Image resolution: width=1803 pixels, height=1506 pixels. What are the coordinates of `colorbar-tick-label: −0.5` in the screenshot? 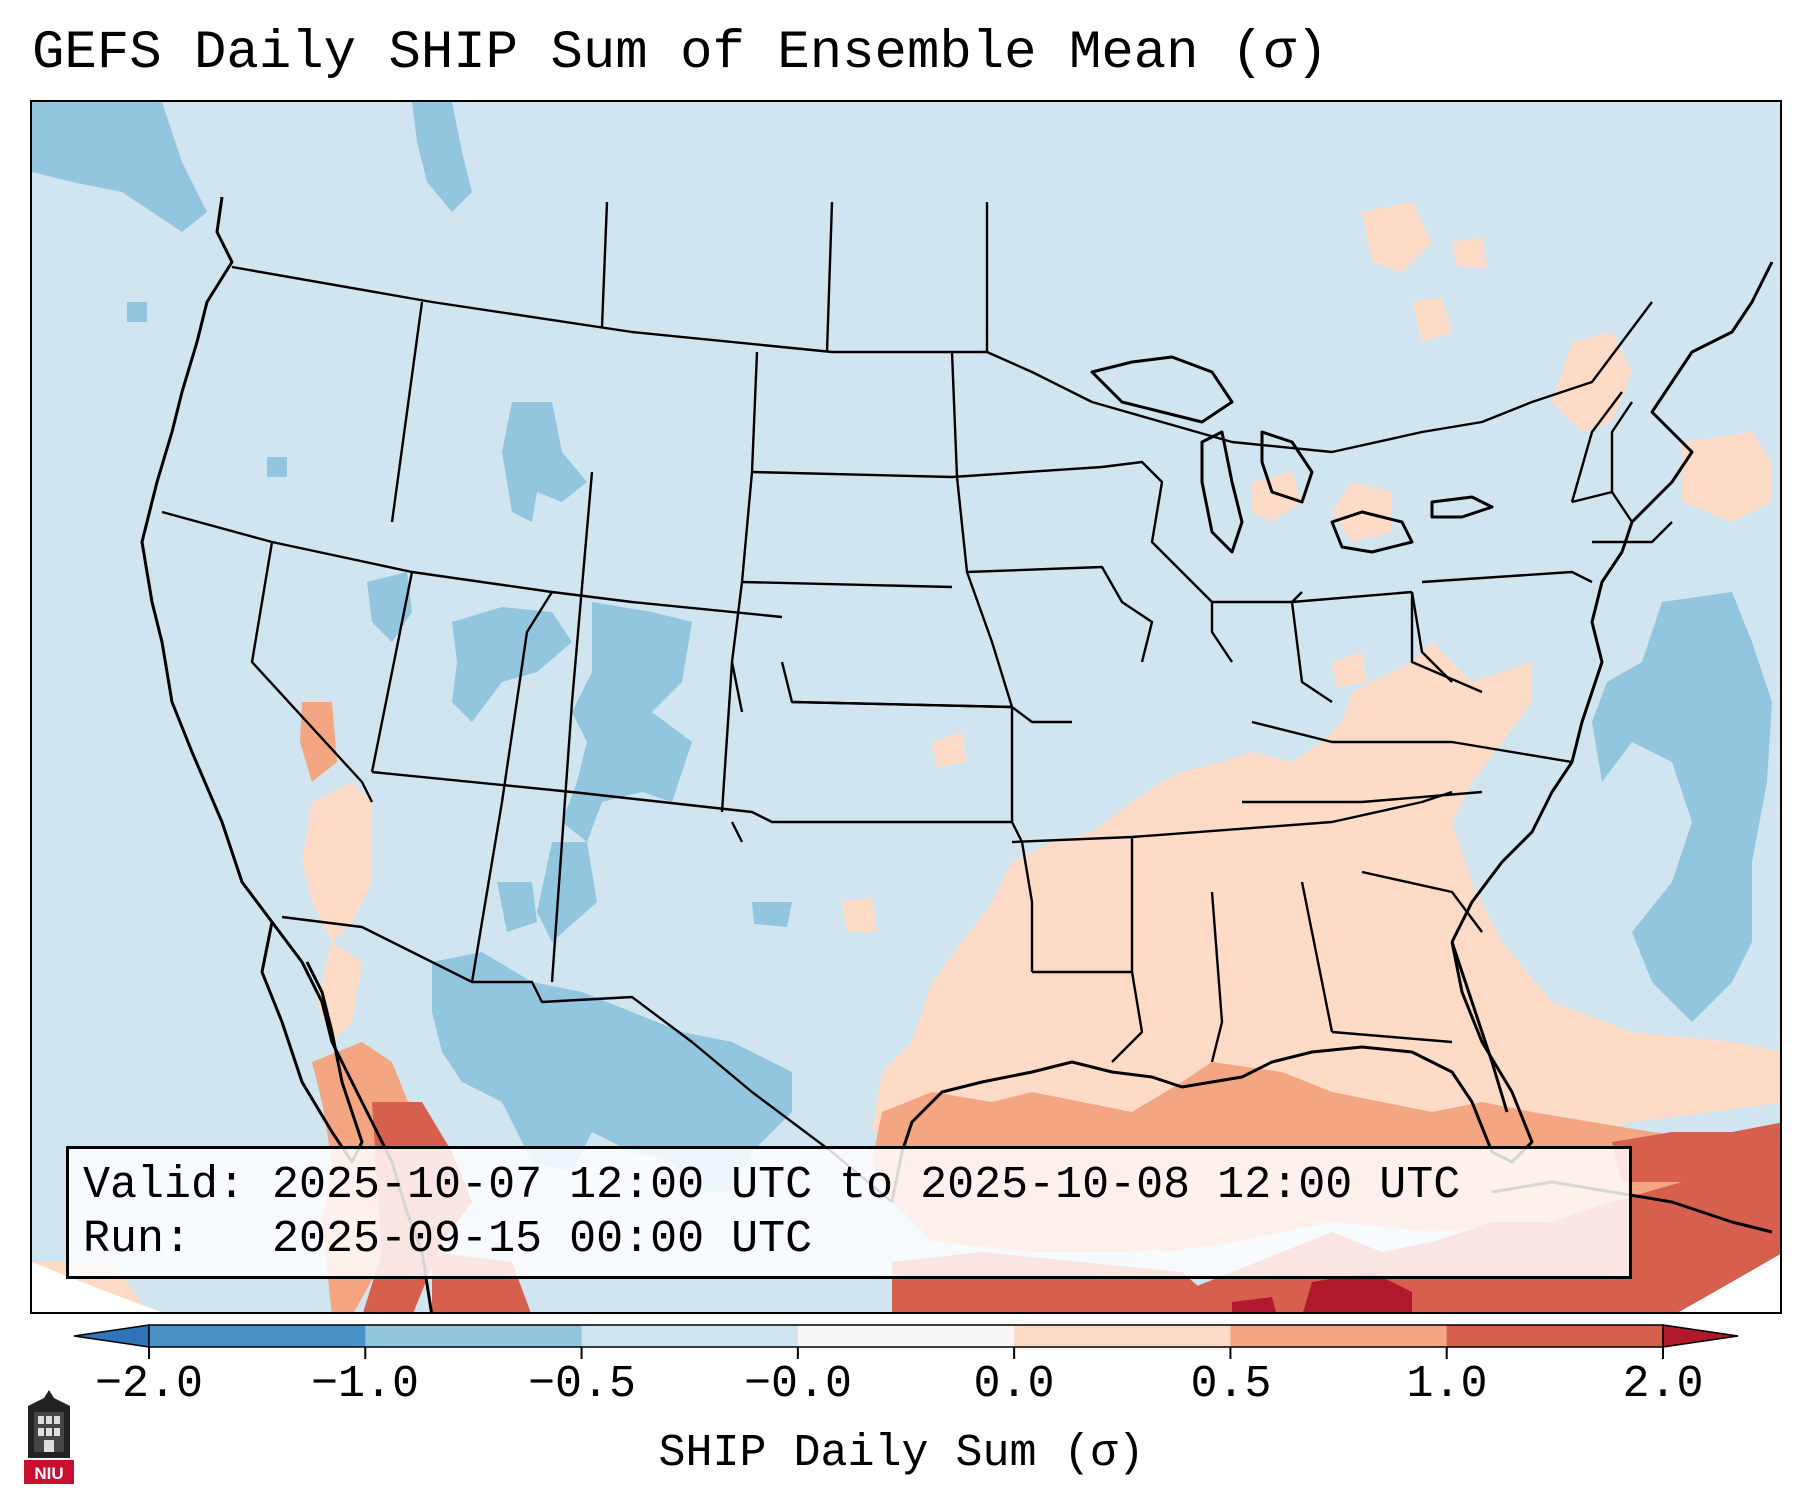 It's located at (582, 1384).